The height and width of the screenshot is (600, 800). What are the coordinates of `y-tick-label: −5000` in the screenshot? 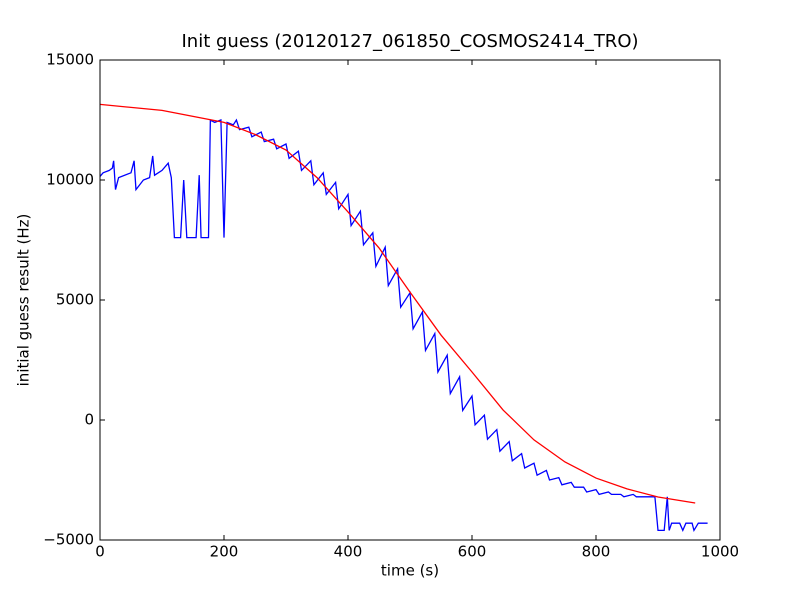 It's located at (68, 540).